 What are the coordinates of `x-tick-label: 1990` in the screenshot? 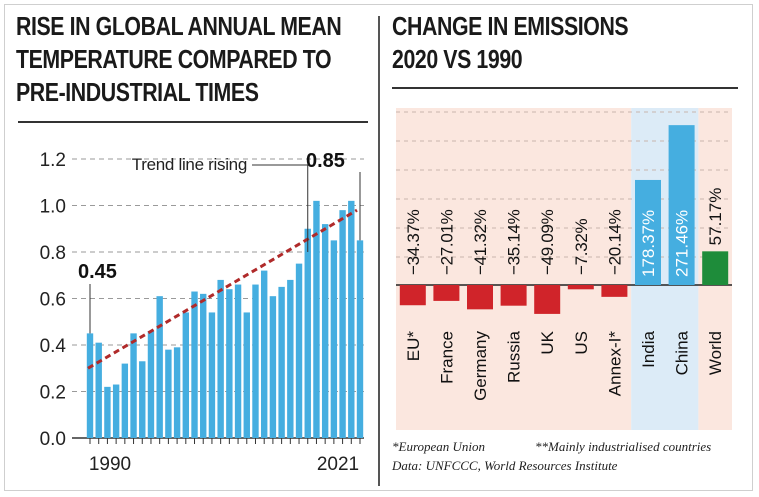 It's located at (110, 464).